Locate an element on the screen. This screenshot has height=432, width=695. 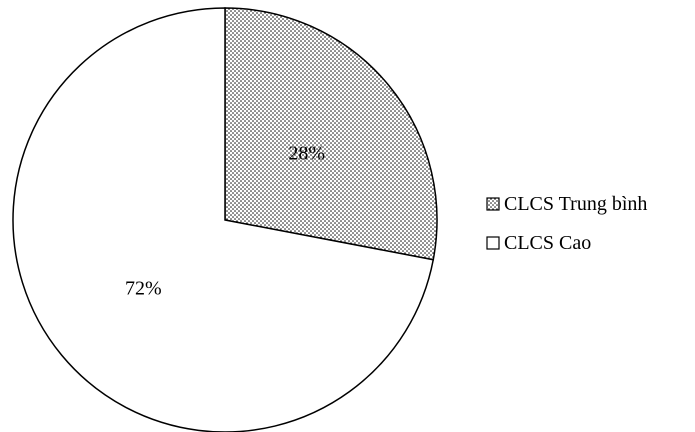
legend: CLCS Trung bình CLCS Cao is located at coordinates (566, 223).